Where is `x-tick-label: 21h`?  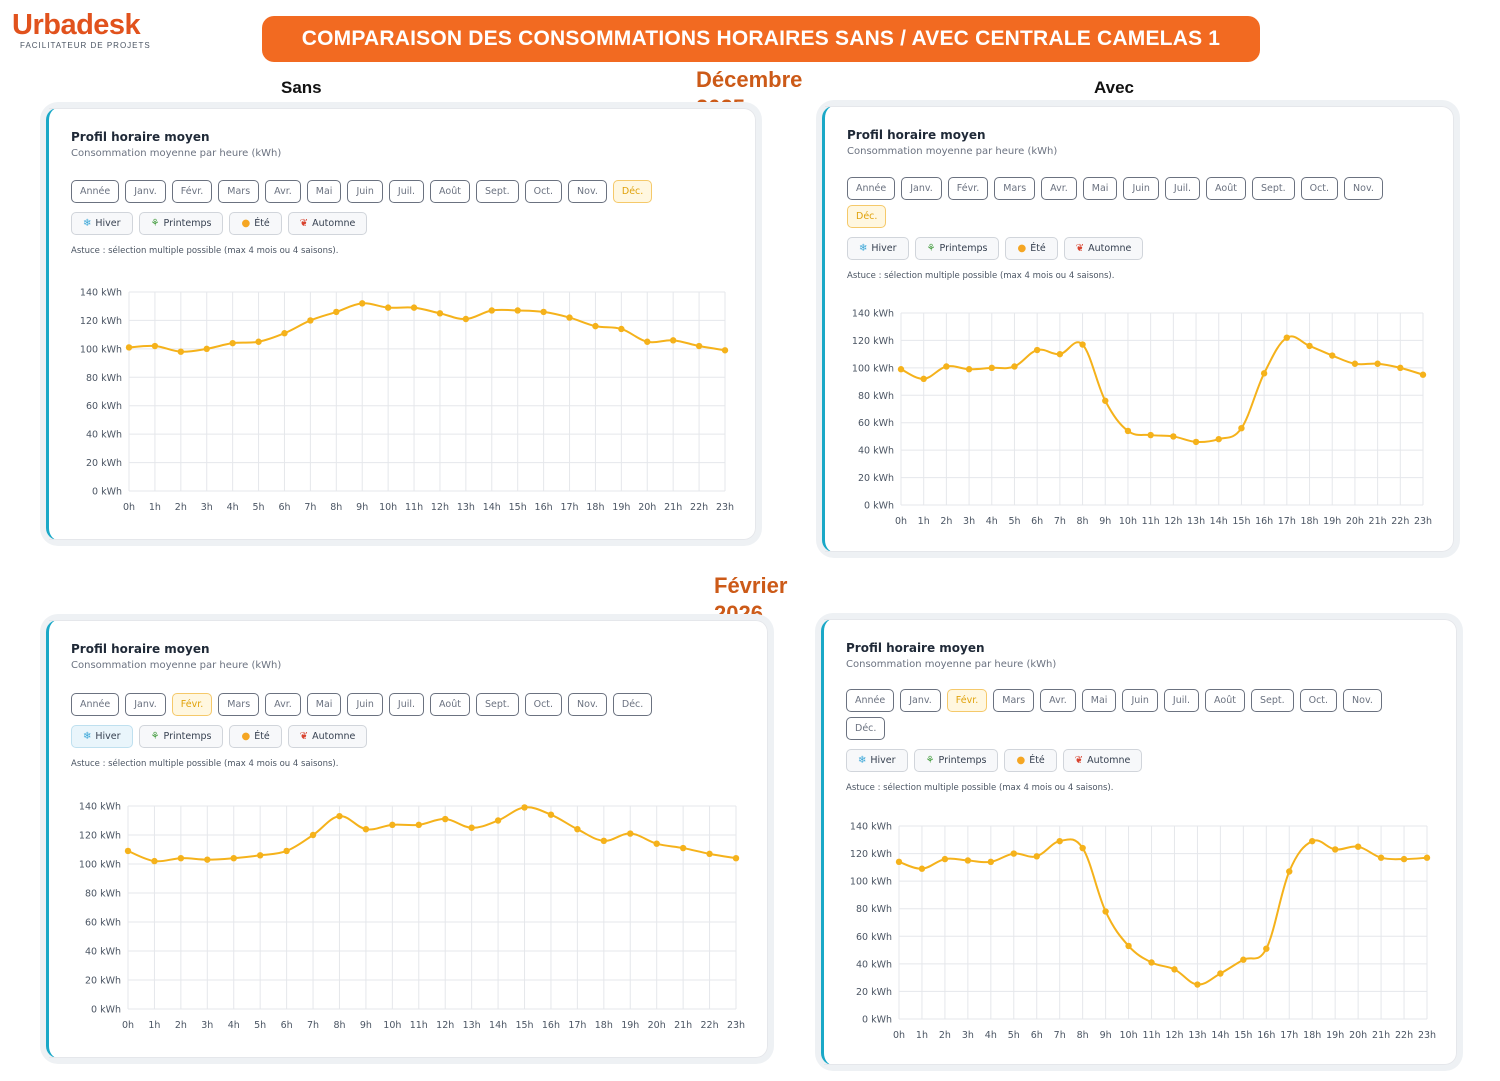
x-tick-label: 21h is located at coordinates (1381, 1035).